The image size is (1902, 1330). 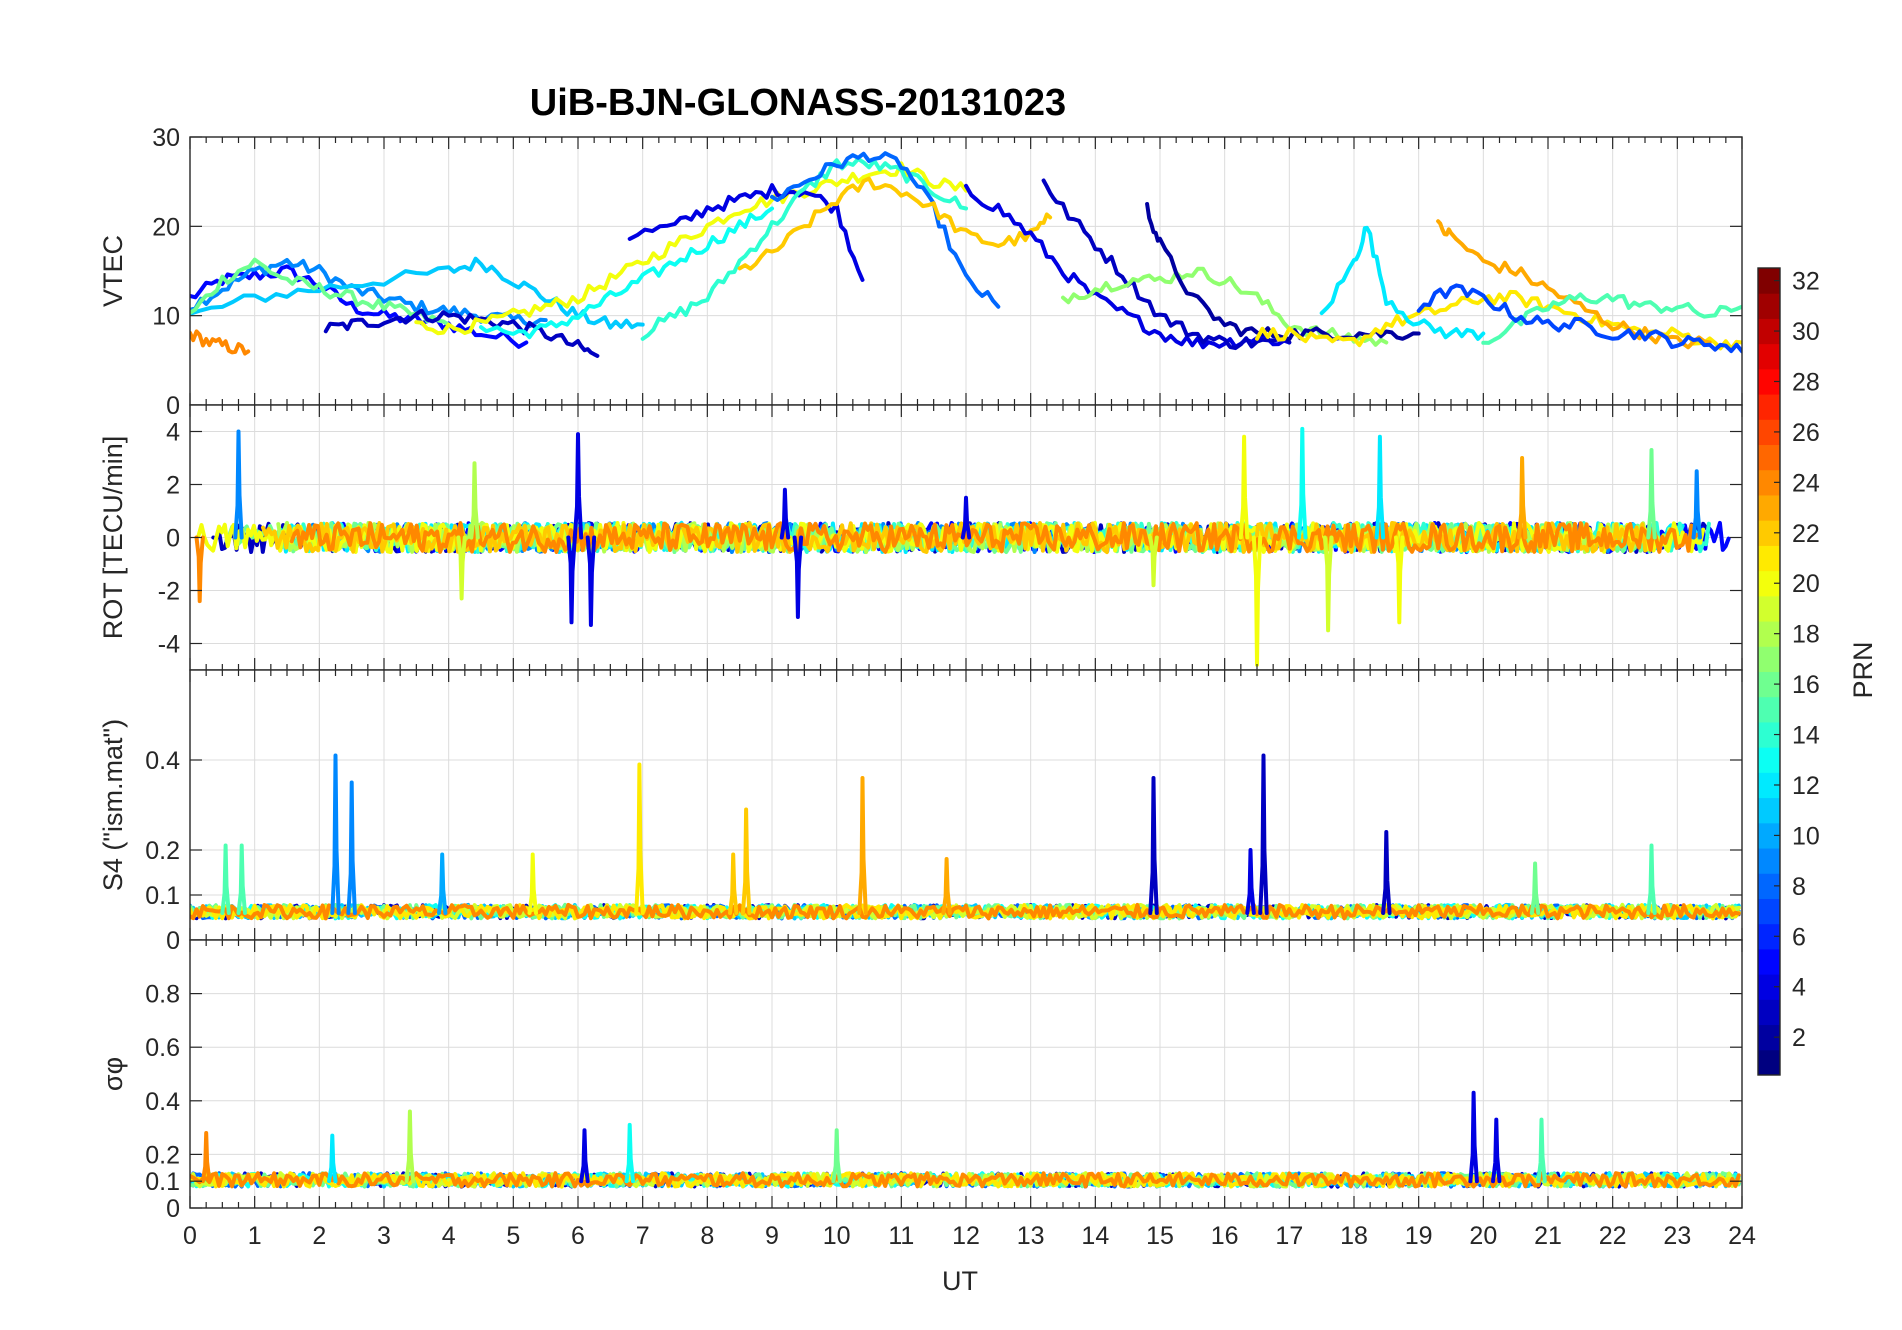 I want to click on colorbar-tick-label: 30, so click(x=1806, y=332).